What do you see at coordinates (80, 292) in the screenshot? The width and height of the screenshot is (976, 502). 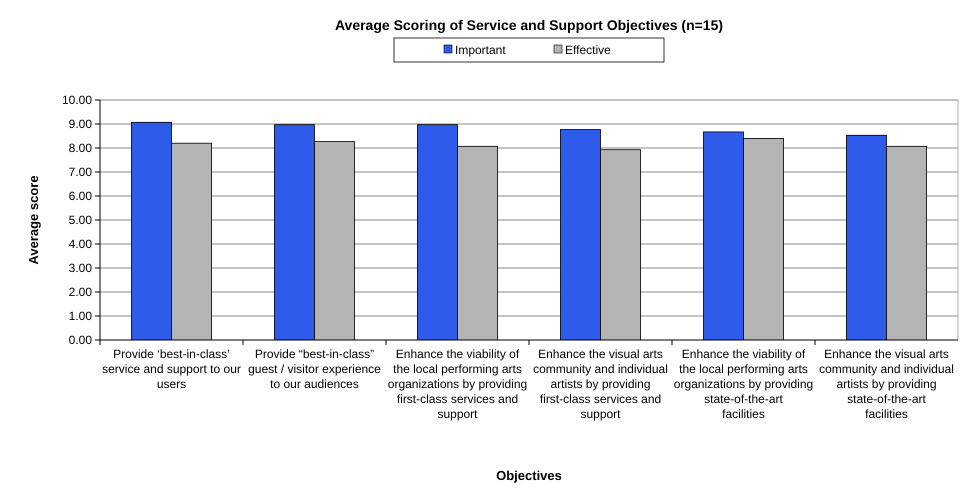 I see `y-tick-label: 2.00` at bounding box center [80, 292].